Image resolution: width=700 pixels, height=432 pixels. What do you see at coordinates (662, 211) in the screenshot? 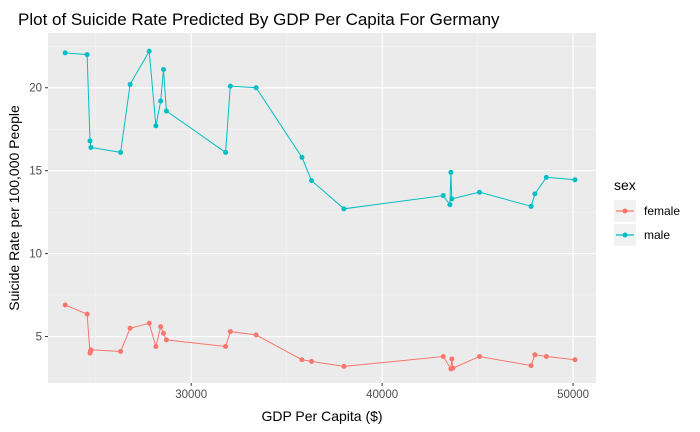
I see `legend-label-female: female` at bounding box center [662, 211].